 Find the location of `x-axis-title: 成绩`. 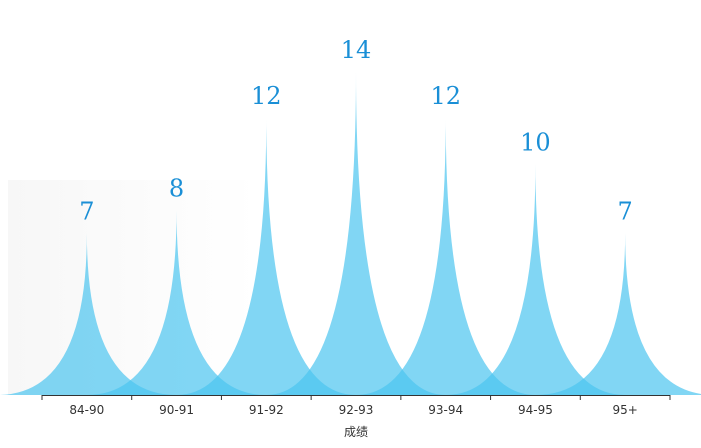

x-axis-title: 成绩 is located at coordinates (356, 432).